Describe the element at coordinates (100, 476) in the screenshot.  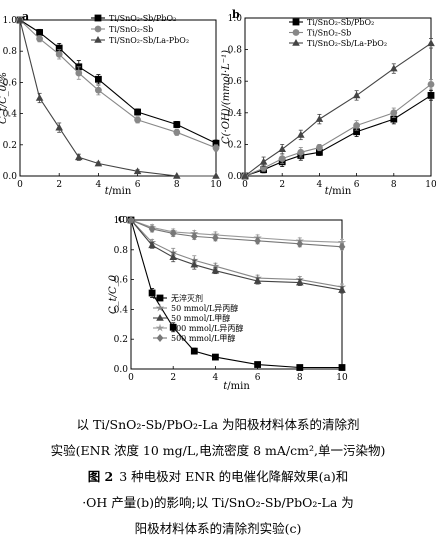
I see `figure-number: 图 2` at that location.